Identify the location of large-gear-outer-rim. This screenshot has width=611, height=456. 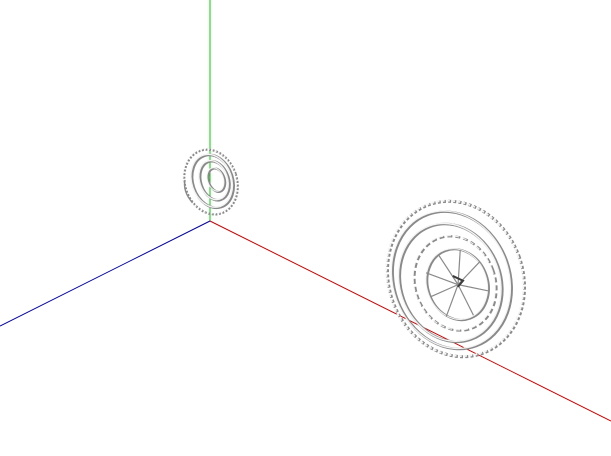
(452, 280).